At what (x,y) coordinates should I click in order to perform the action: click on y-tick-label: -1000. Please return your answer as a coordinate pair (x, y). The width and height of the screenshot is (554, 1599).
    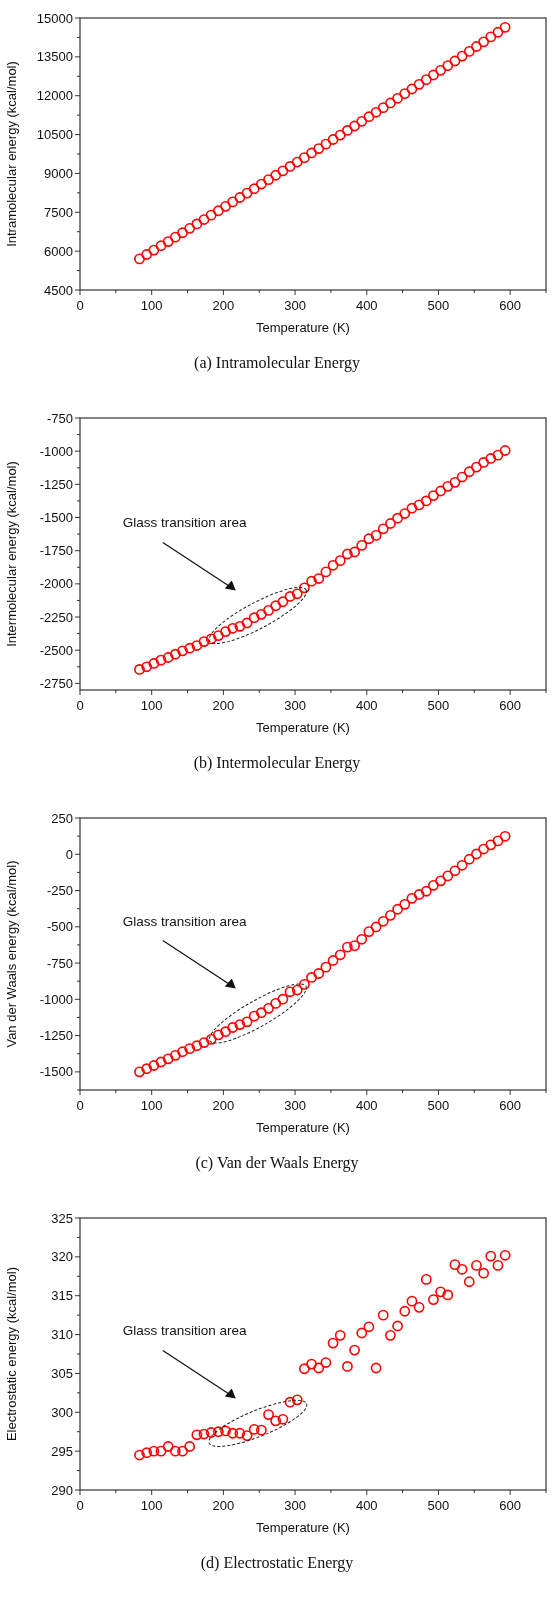
    Looking at the image, I should click on (56, 999).